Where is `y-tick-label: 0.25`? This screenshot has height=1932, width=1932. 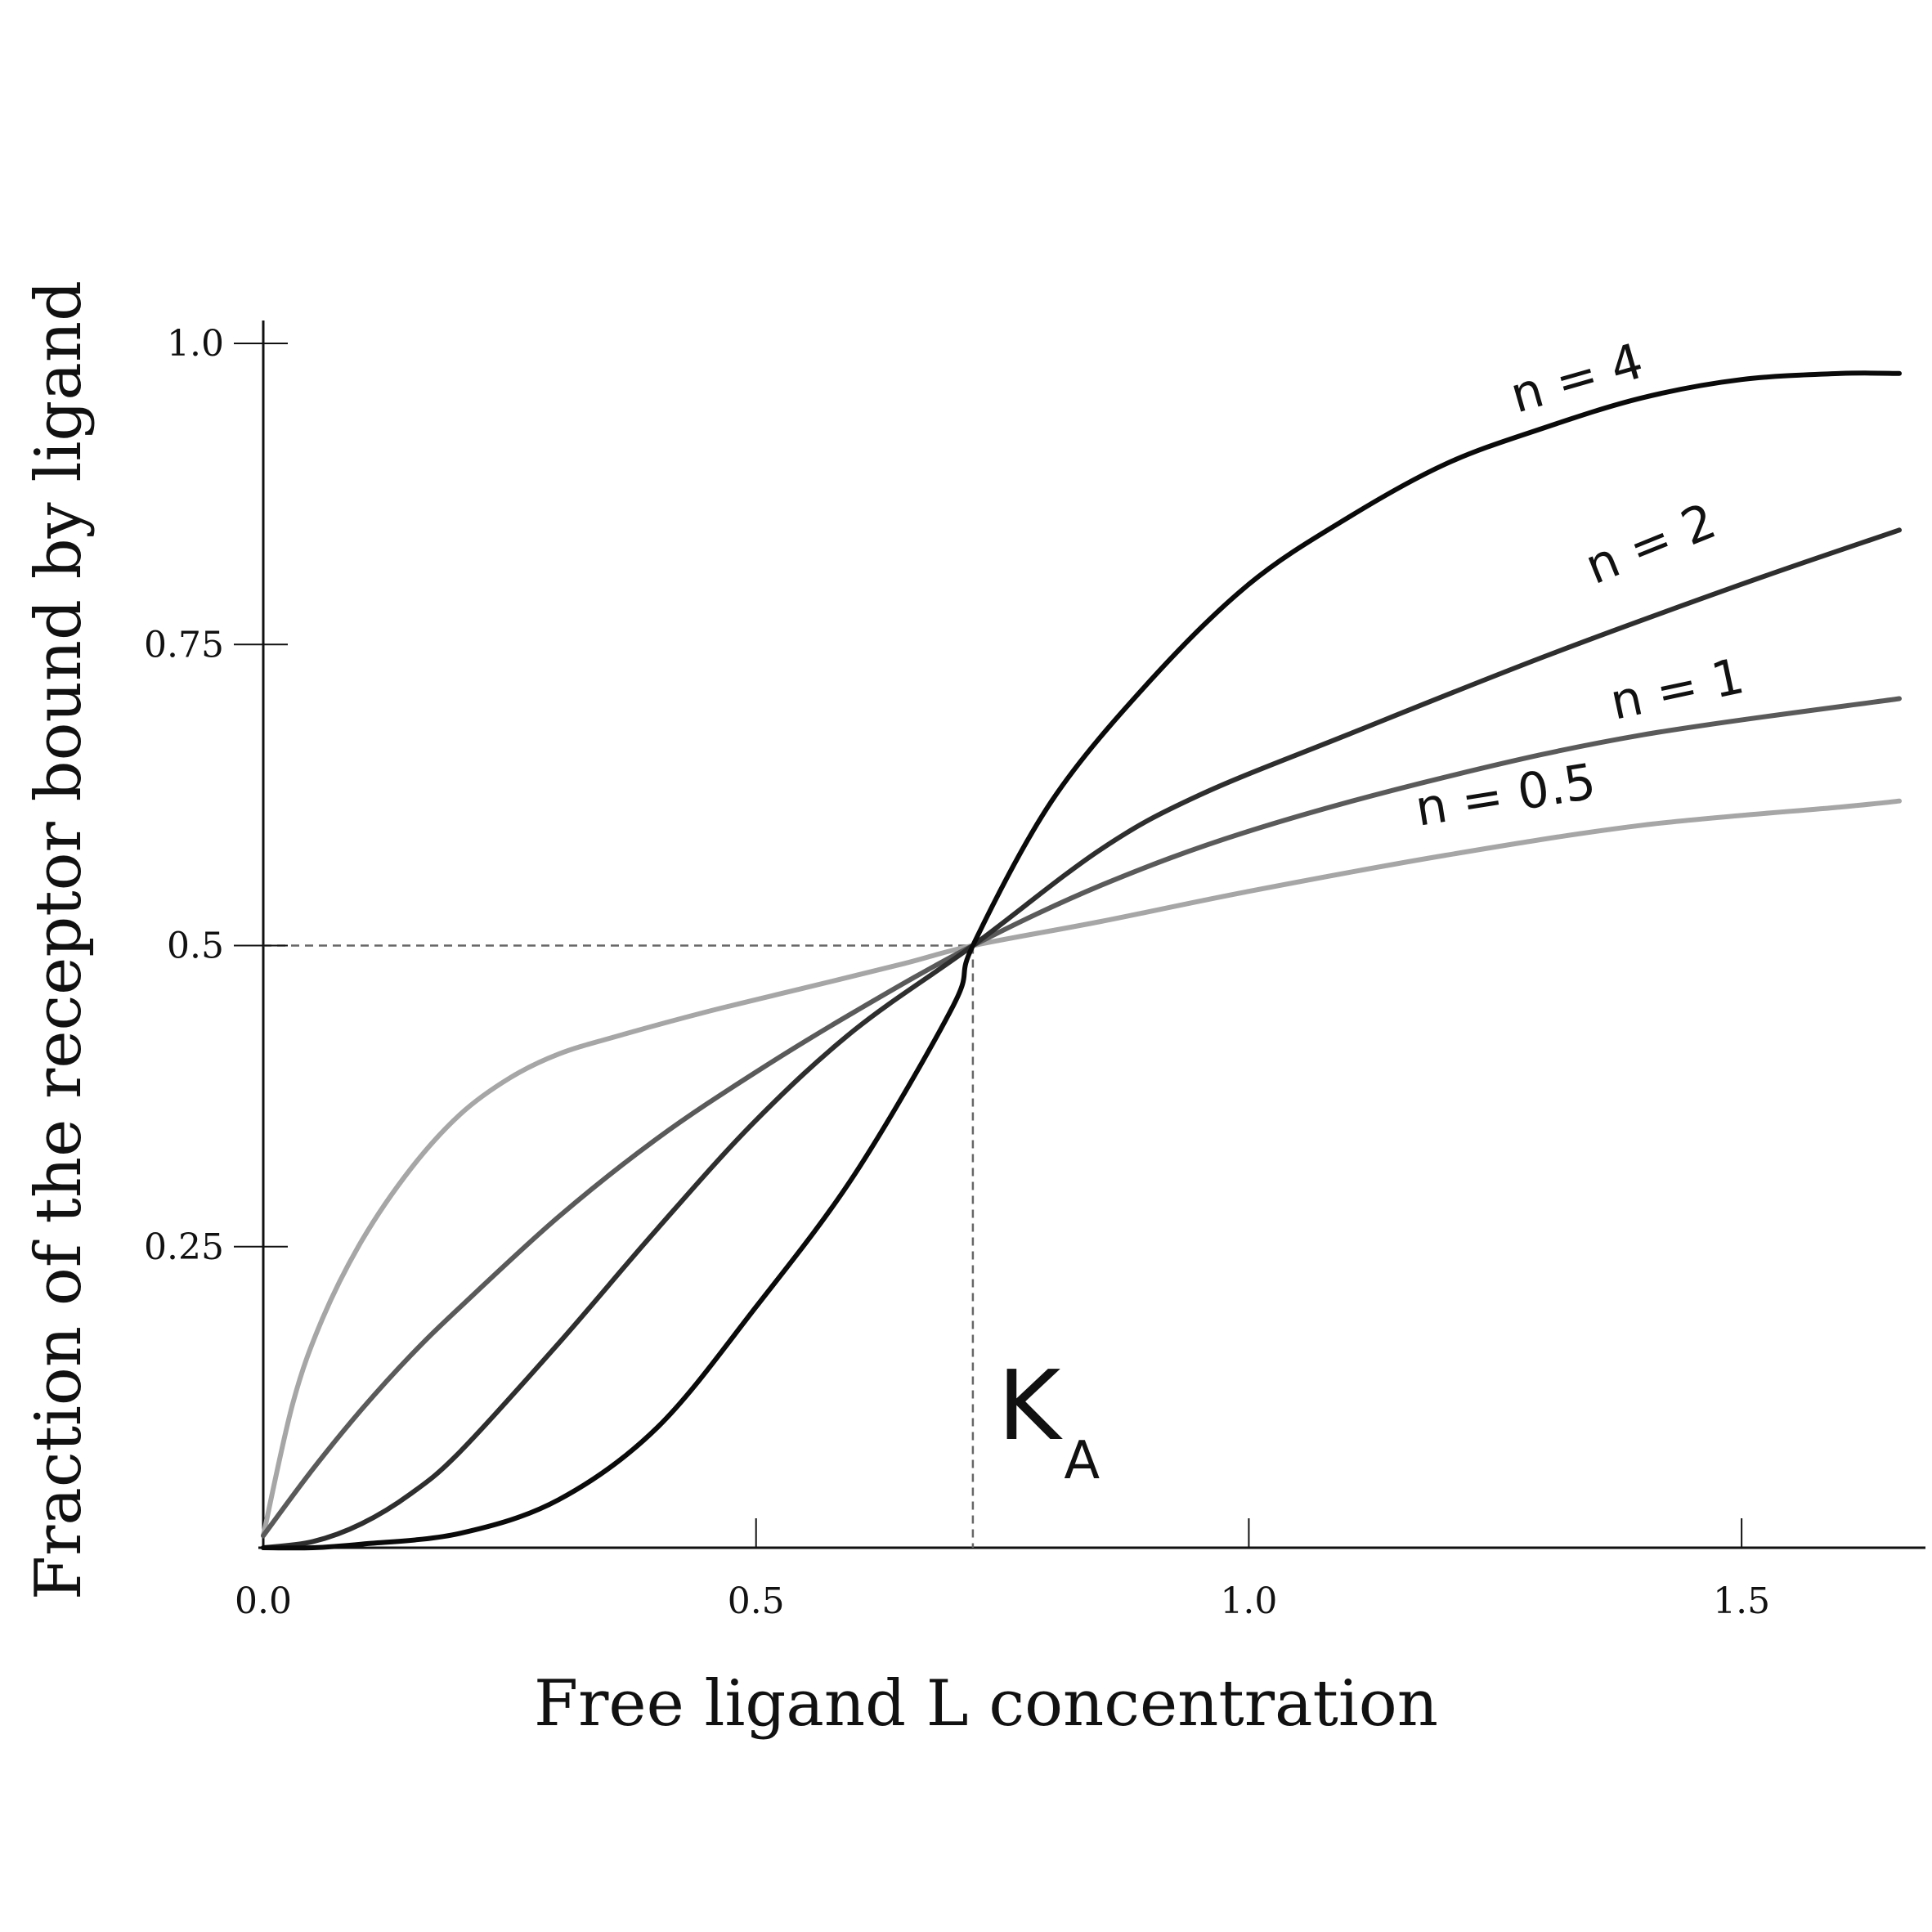 y-tick-label: 0.25 is located at coordinates (184, 1247).